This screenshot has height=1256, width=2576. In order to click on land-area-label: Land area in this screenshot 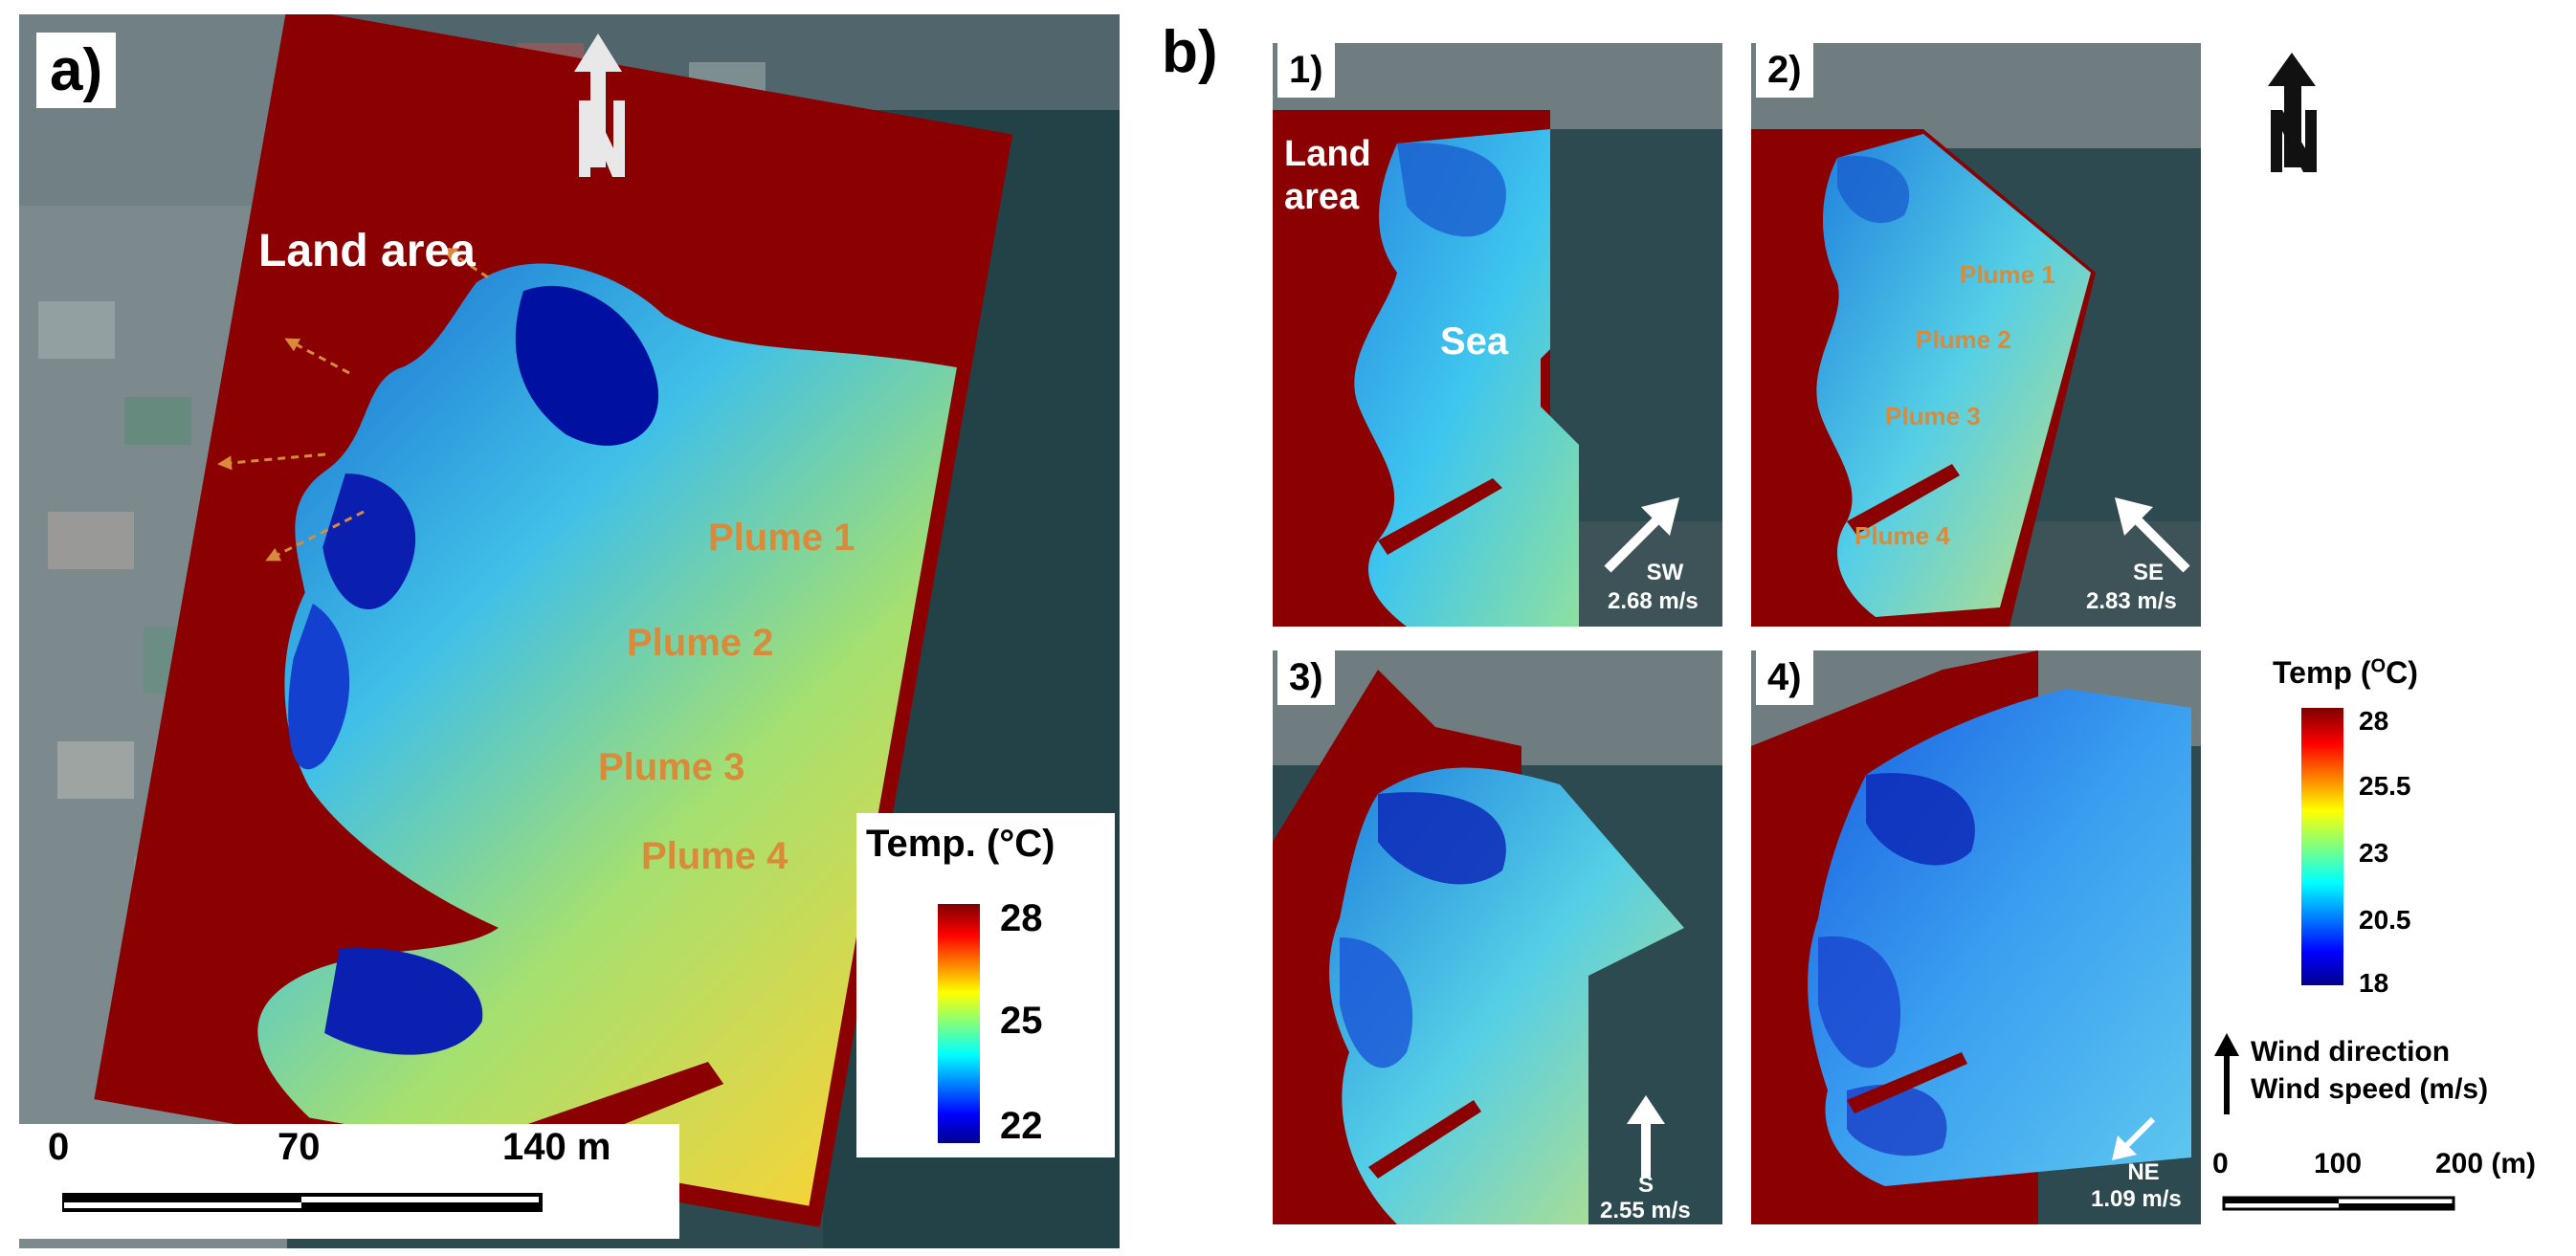, I will do `click(367, 251)`.